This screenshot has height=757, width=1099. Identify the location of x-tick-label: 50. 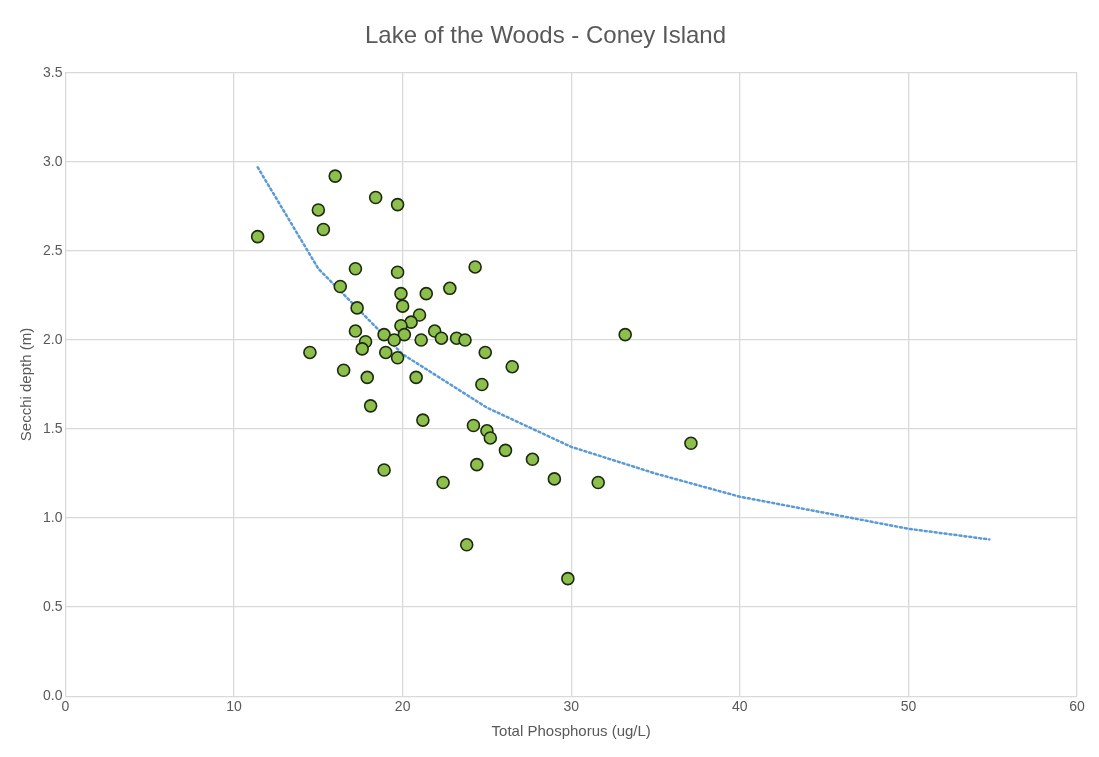
(908, 706).